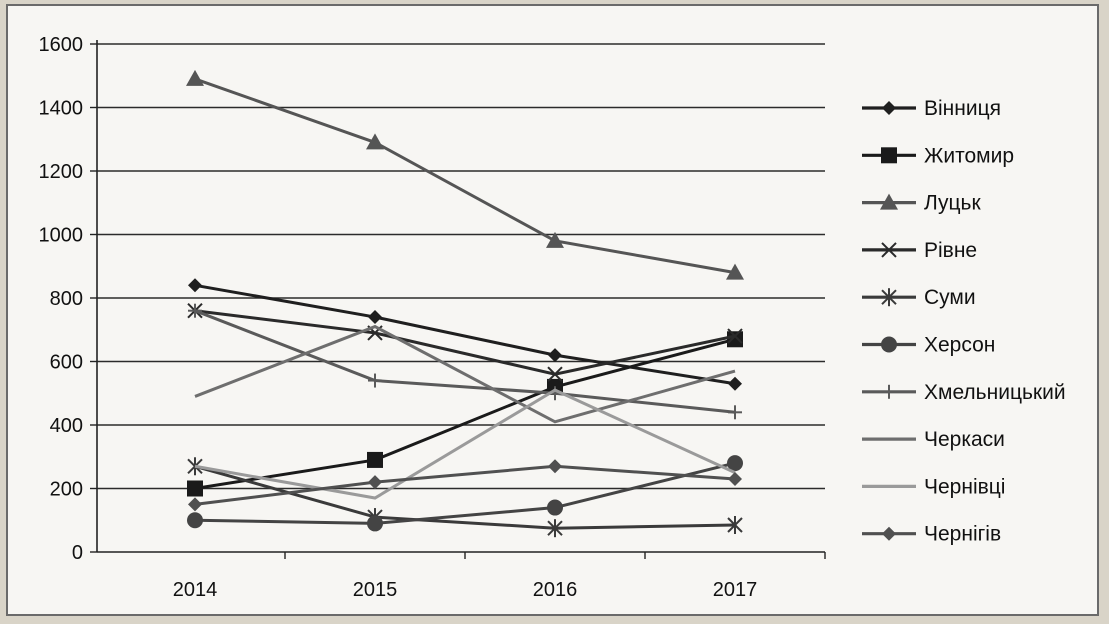 This screenshot has height=624, width=1109. I want to click on y-tick-label: 800, so click(66, 299).